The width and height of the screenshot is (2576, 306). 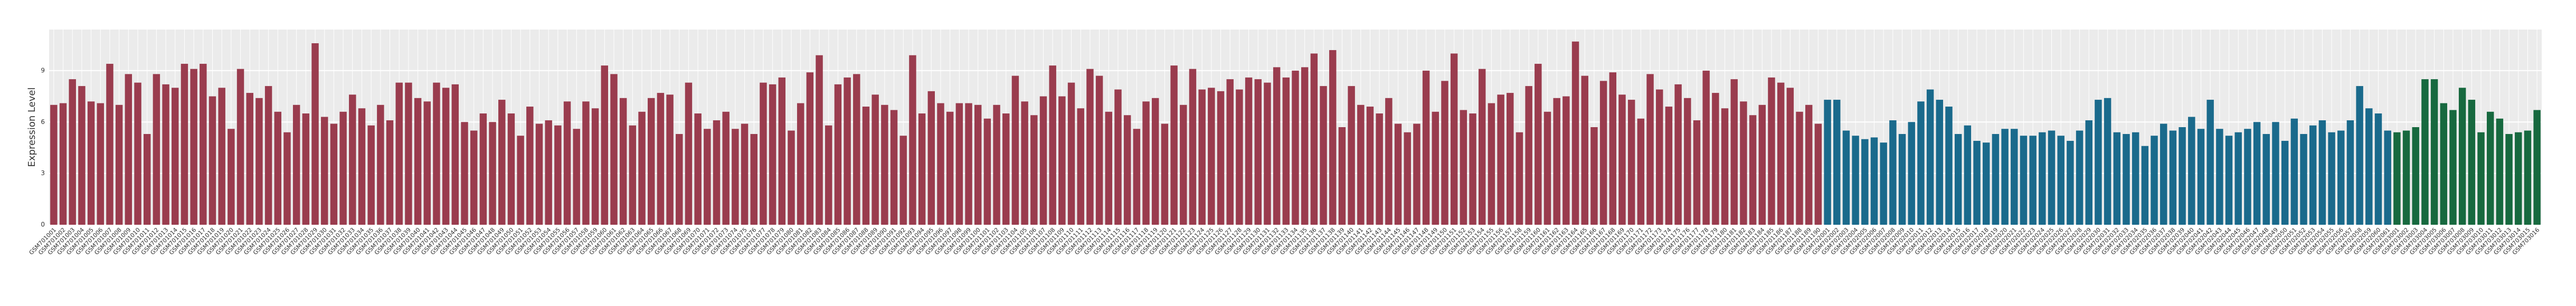 I want to click on y-tick-label: 3, so click(x=43, y=173).